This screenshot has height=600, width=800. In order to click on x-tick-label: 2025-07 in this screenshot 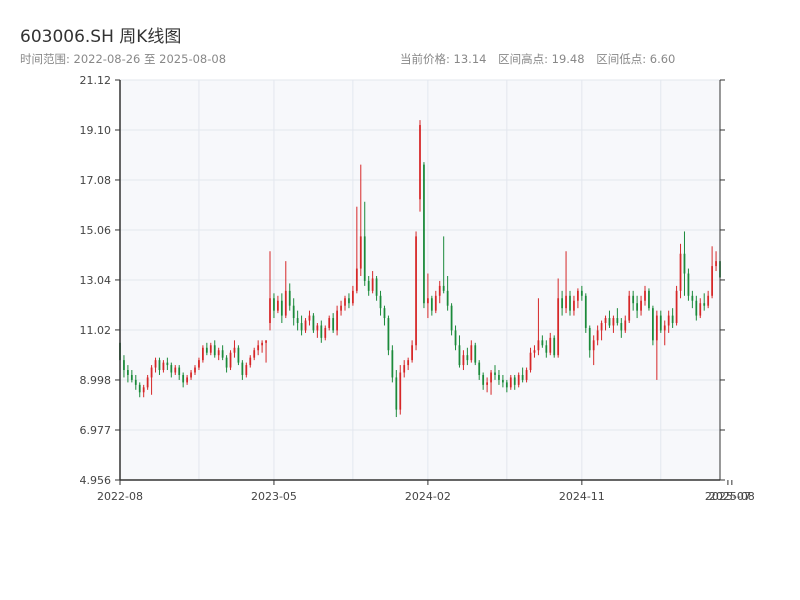, I will do `click(728, 496)`.